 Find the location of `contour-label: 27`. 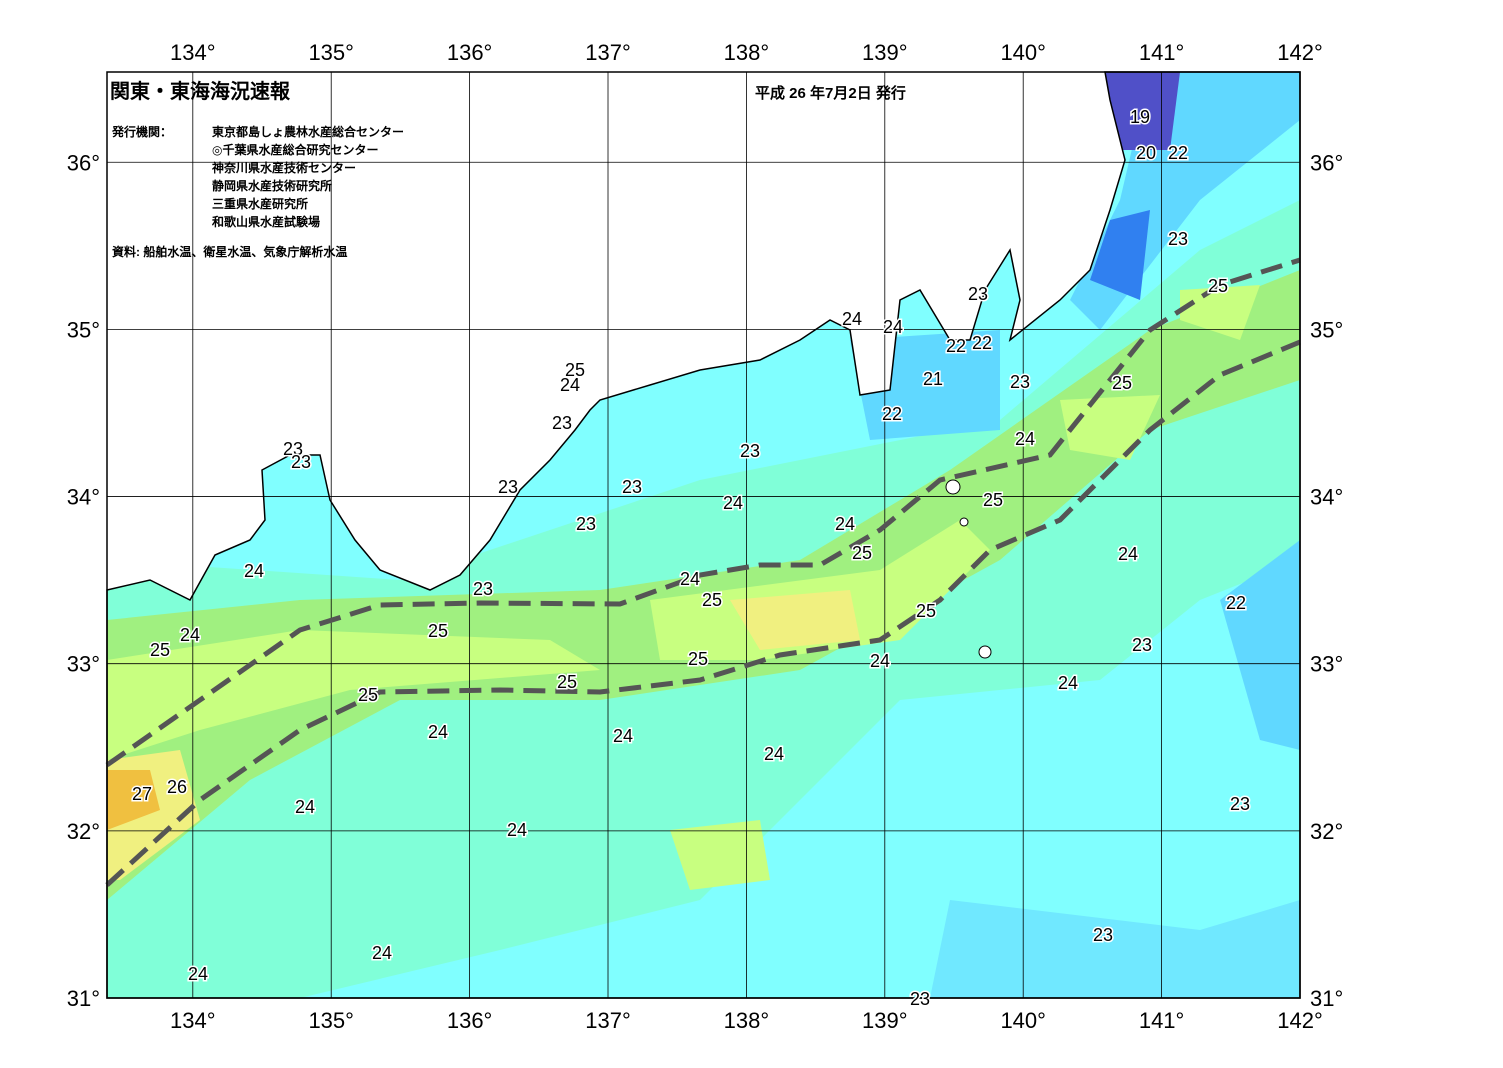

contour-label: 27 is located at coordinates (142, 794).